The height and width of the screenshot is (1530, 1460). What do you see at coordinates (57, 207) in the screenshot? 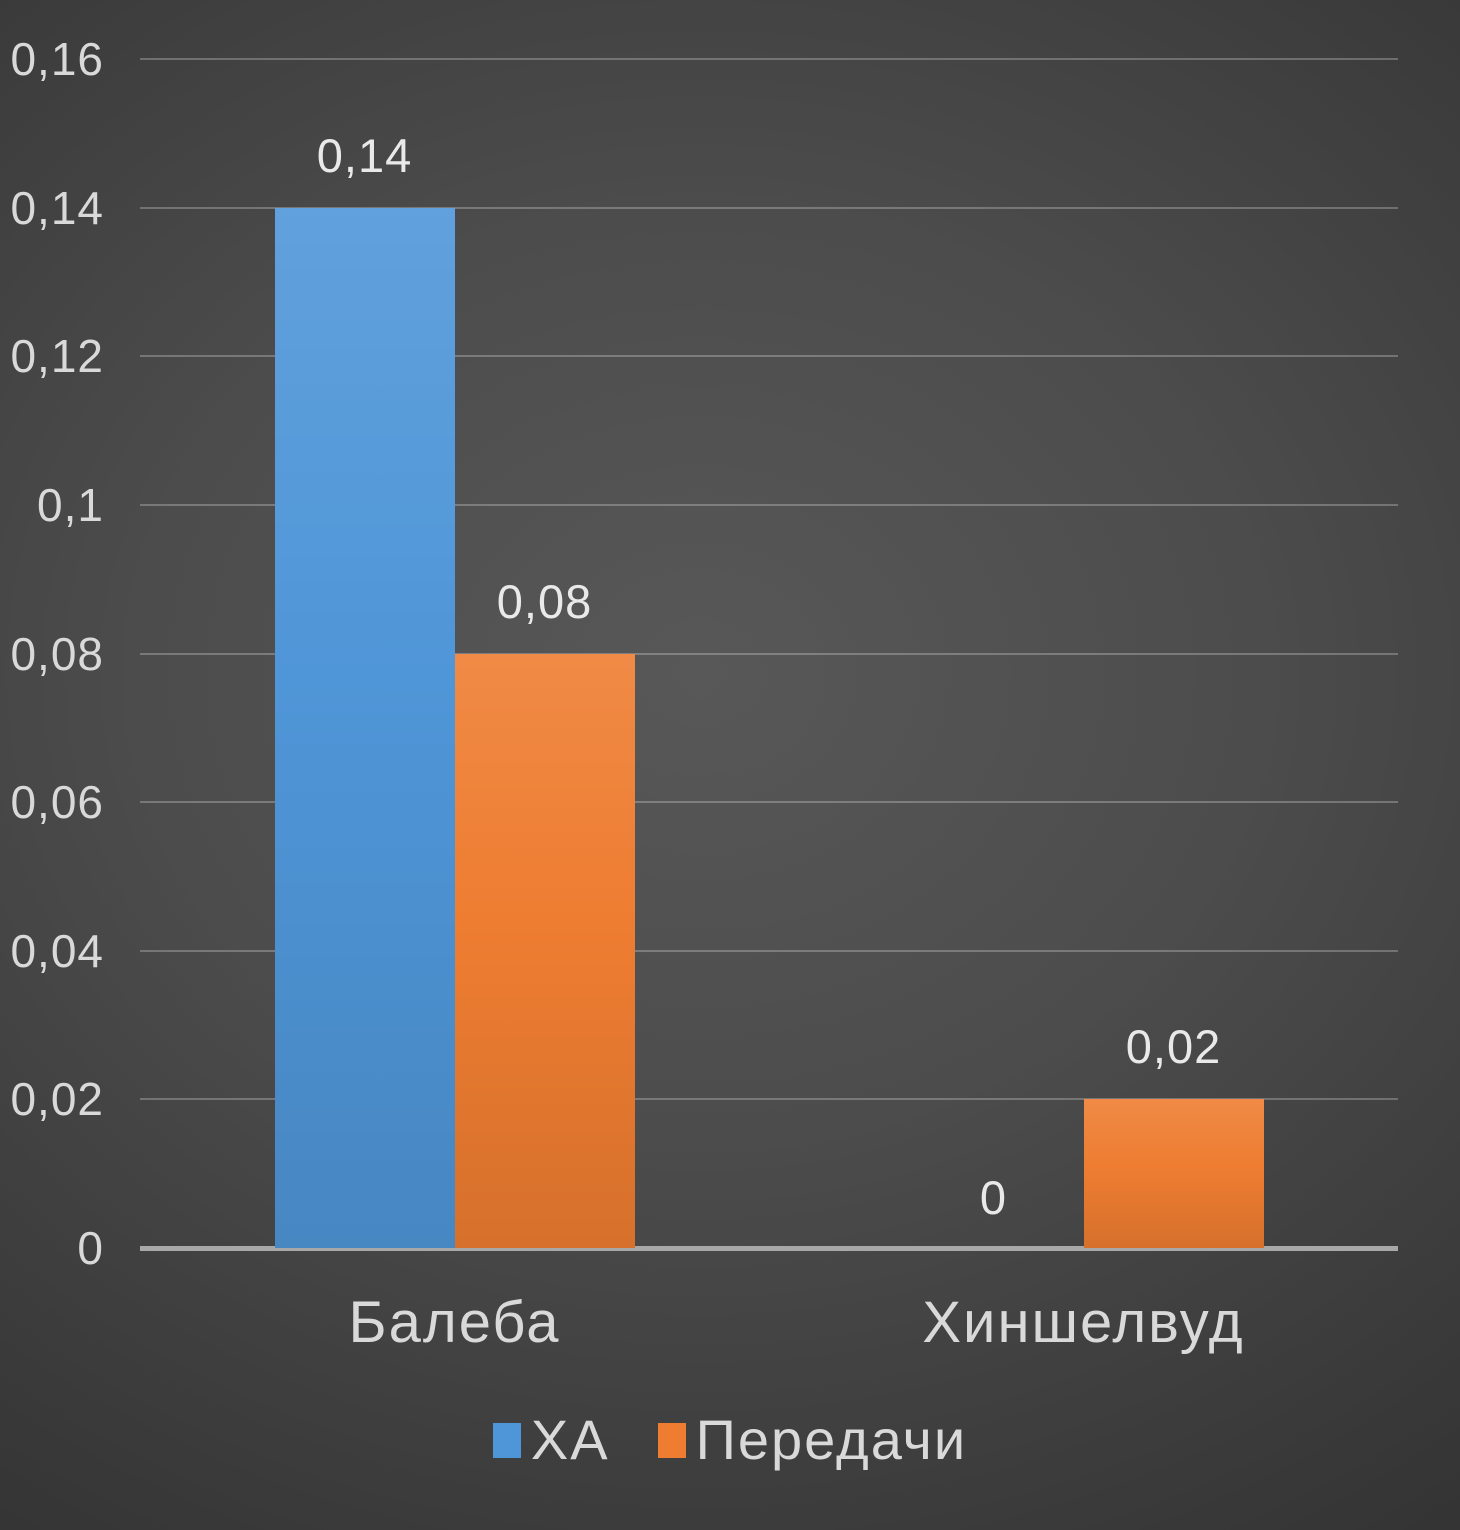
I see `y-axis-tick-label: 0,14` at bounding box center [57, 207].